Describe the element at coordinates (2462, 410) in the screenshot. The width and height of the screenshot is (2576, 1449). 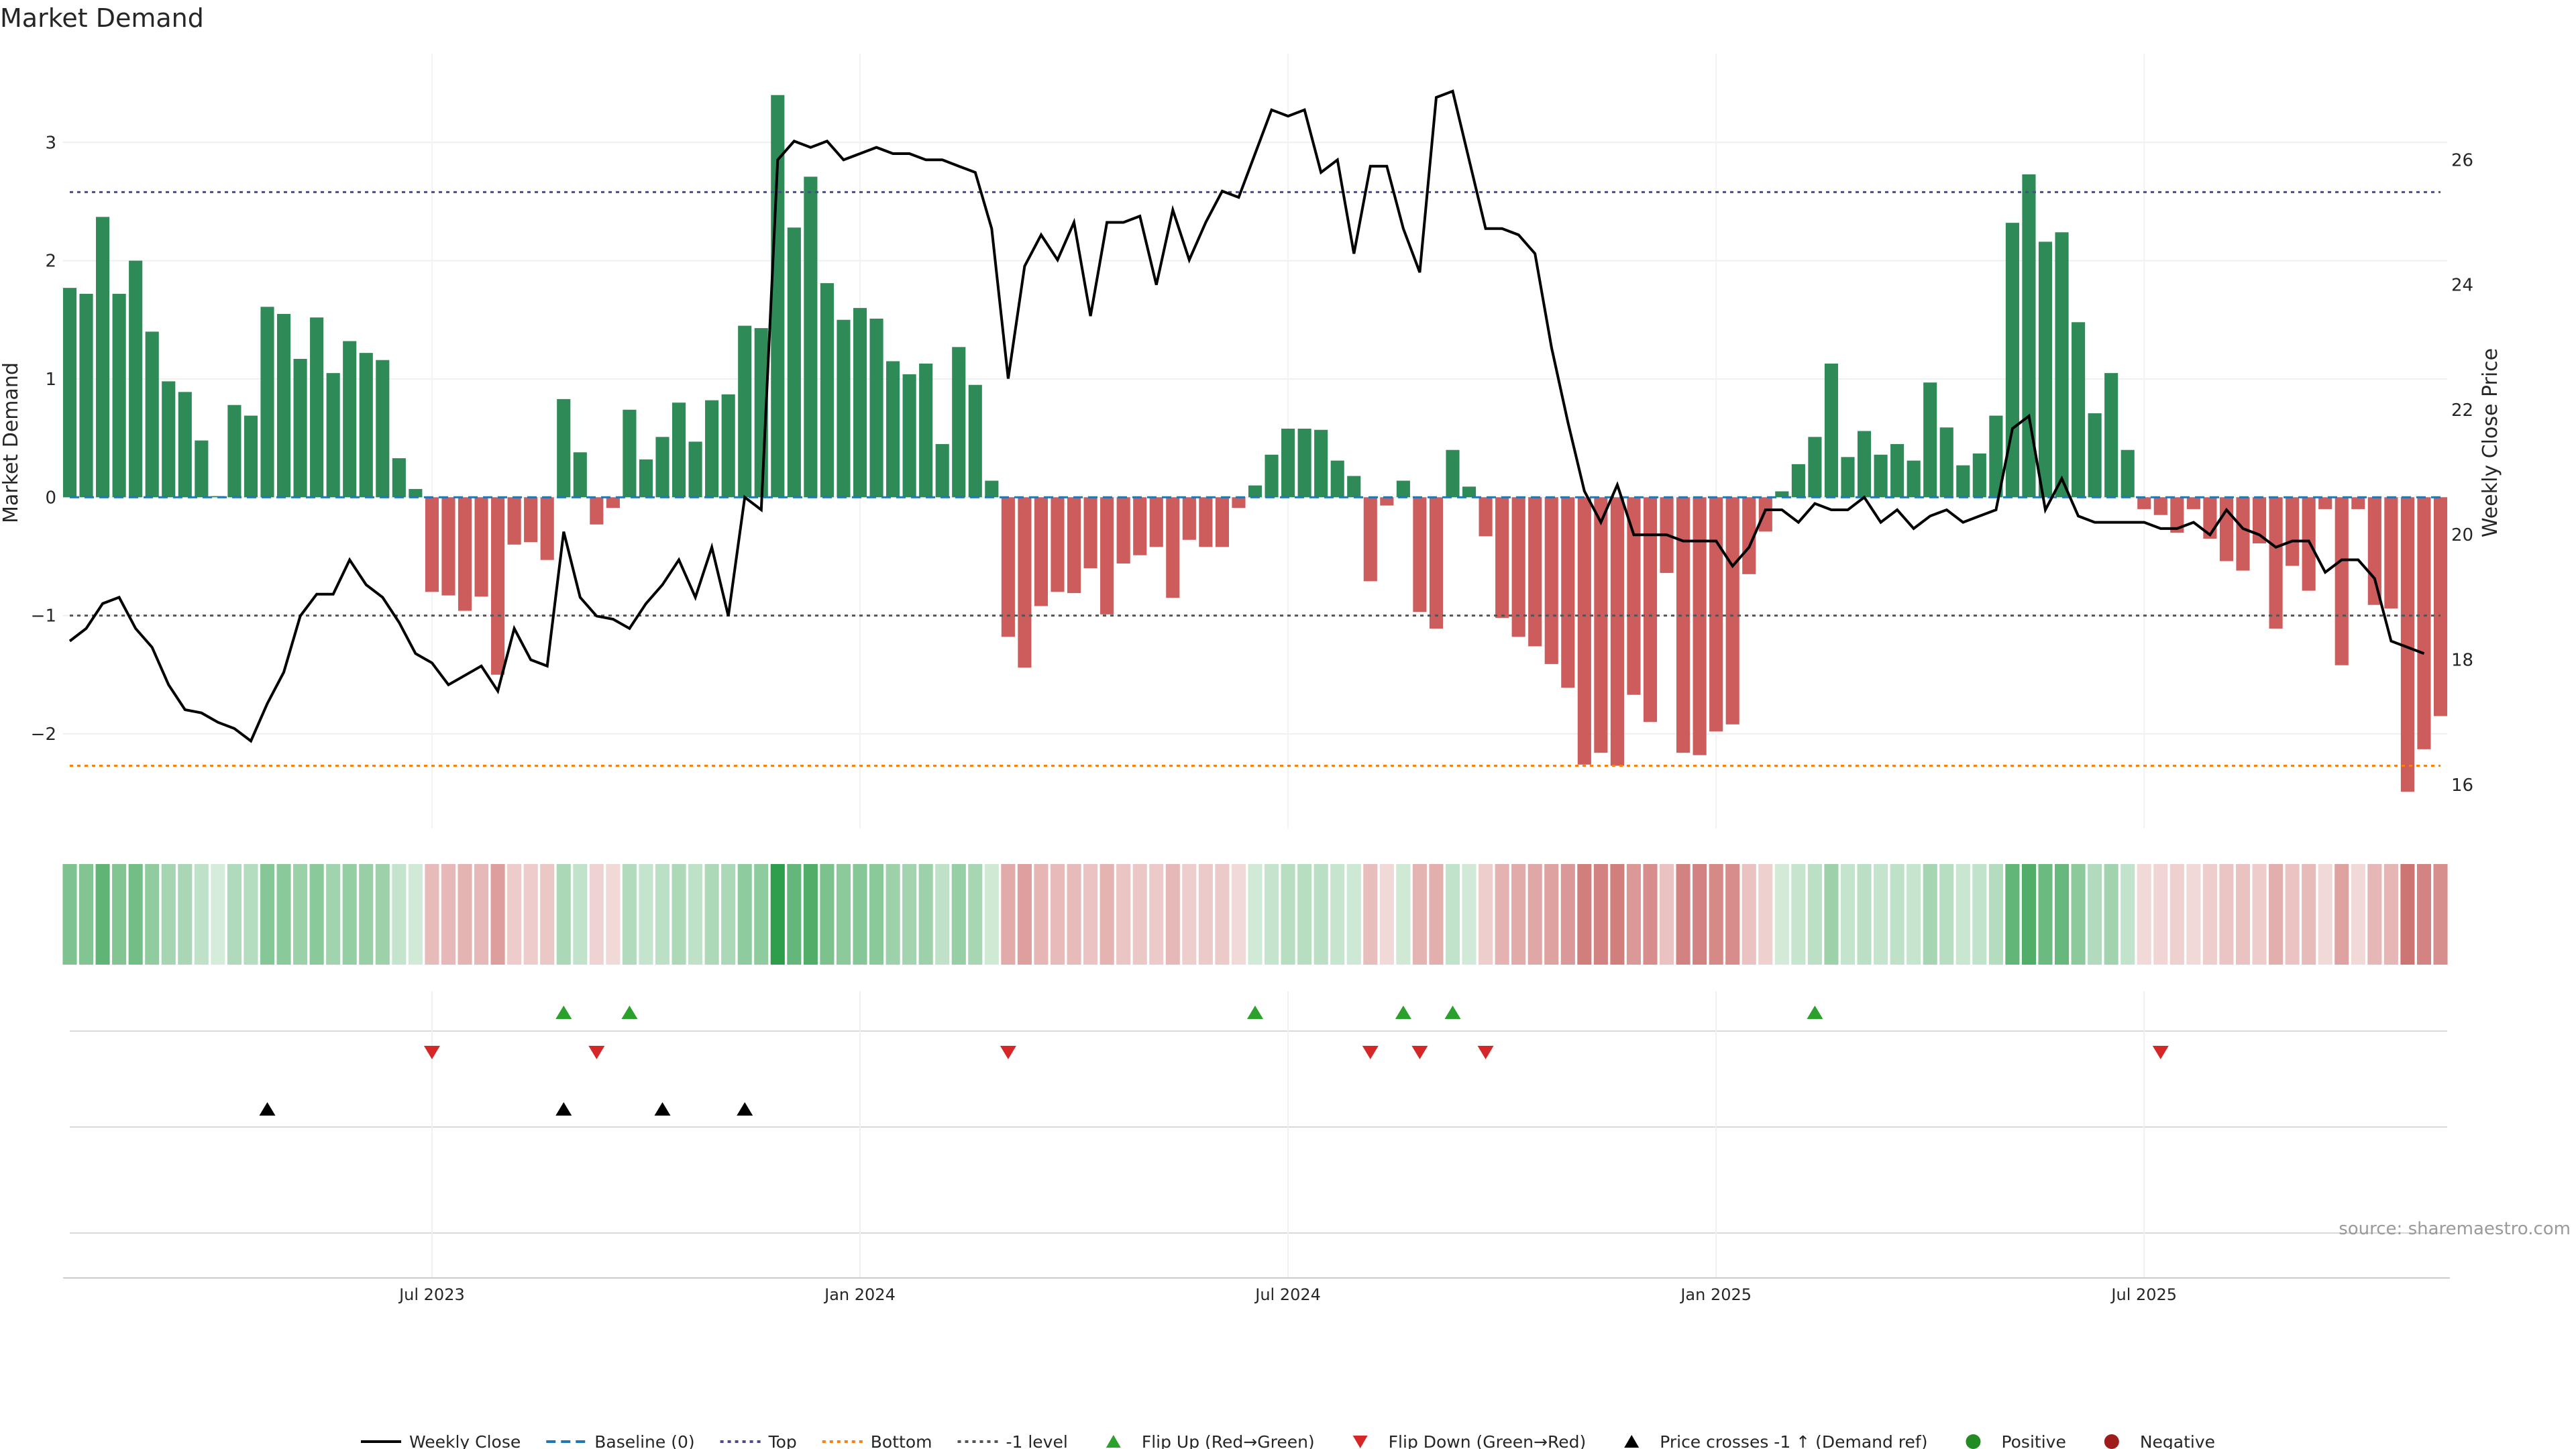
I see `y2-tick-label: 22` at that location.